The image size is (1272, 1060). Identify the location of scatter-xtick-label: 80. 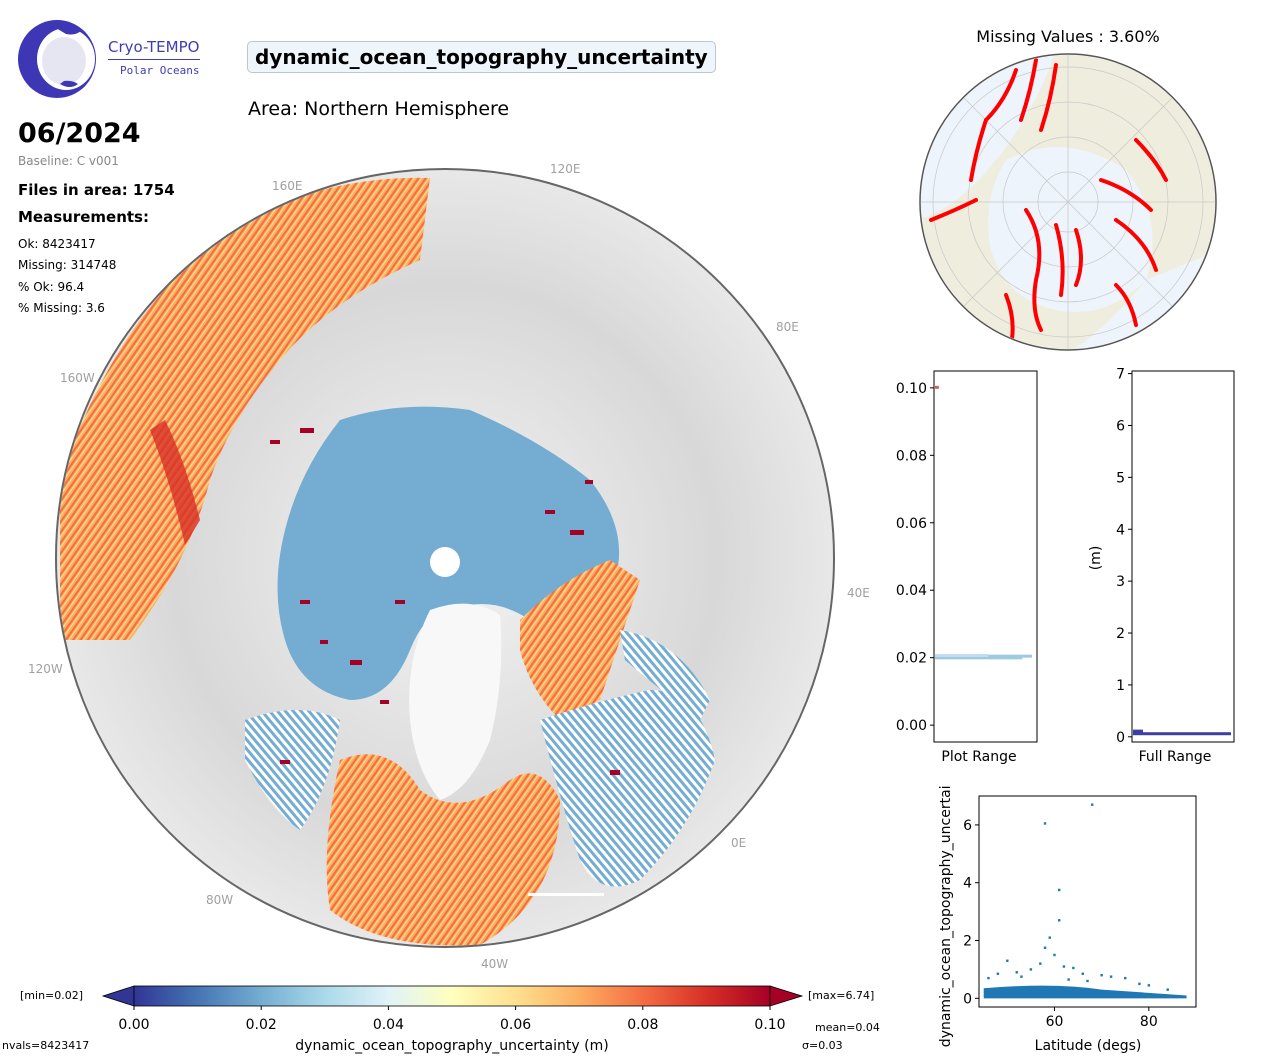
(1149, 1022).